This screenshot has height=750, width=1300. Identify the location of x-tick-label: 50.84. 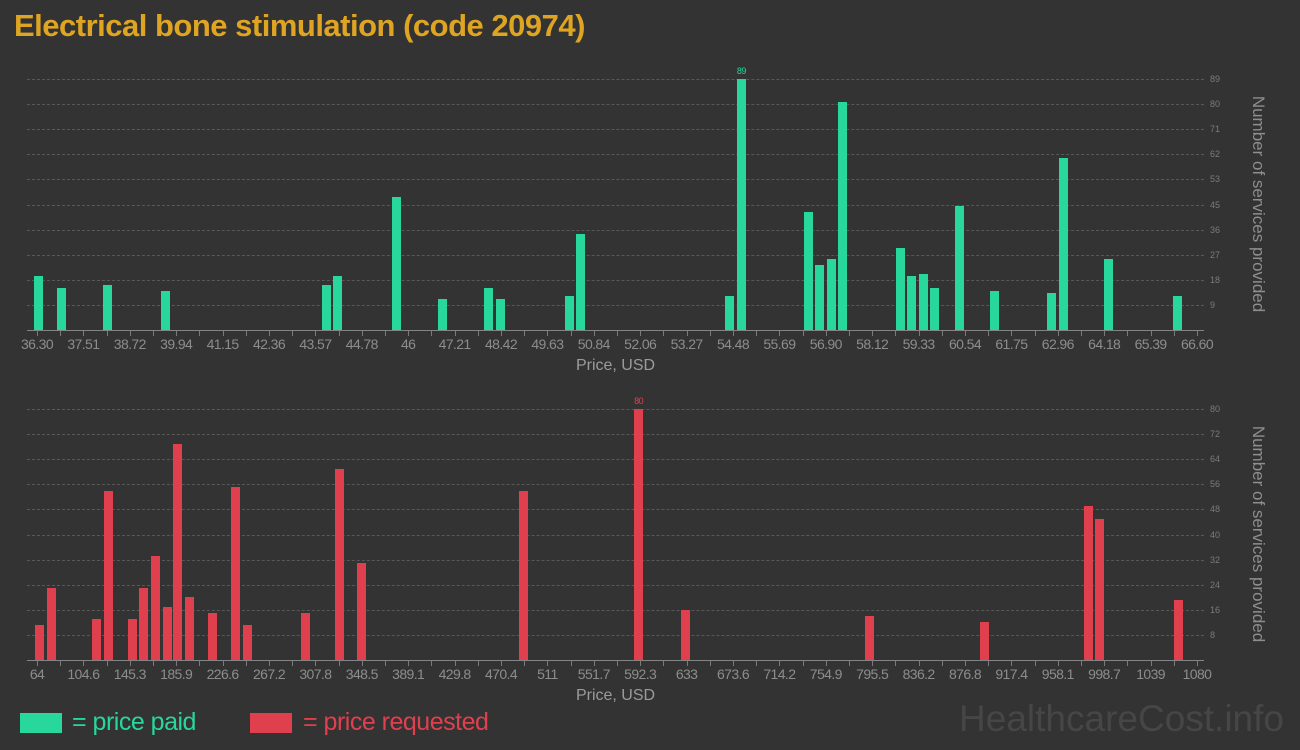
(594, 344).